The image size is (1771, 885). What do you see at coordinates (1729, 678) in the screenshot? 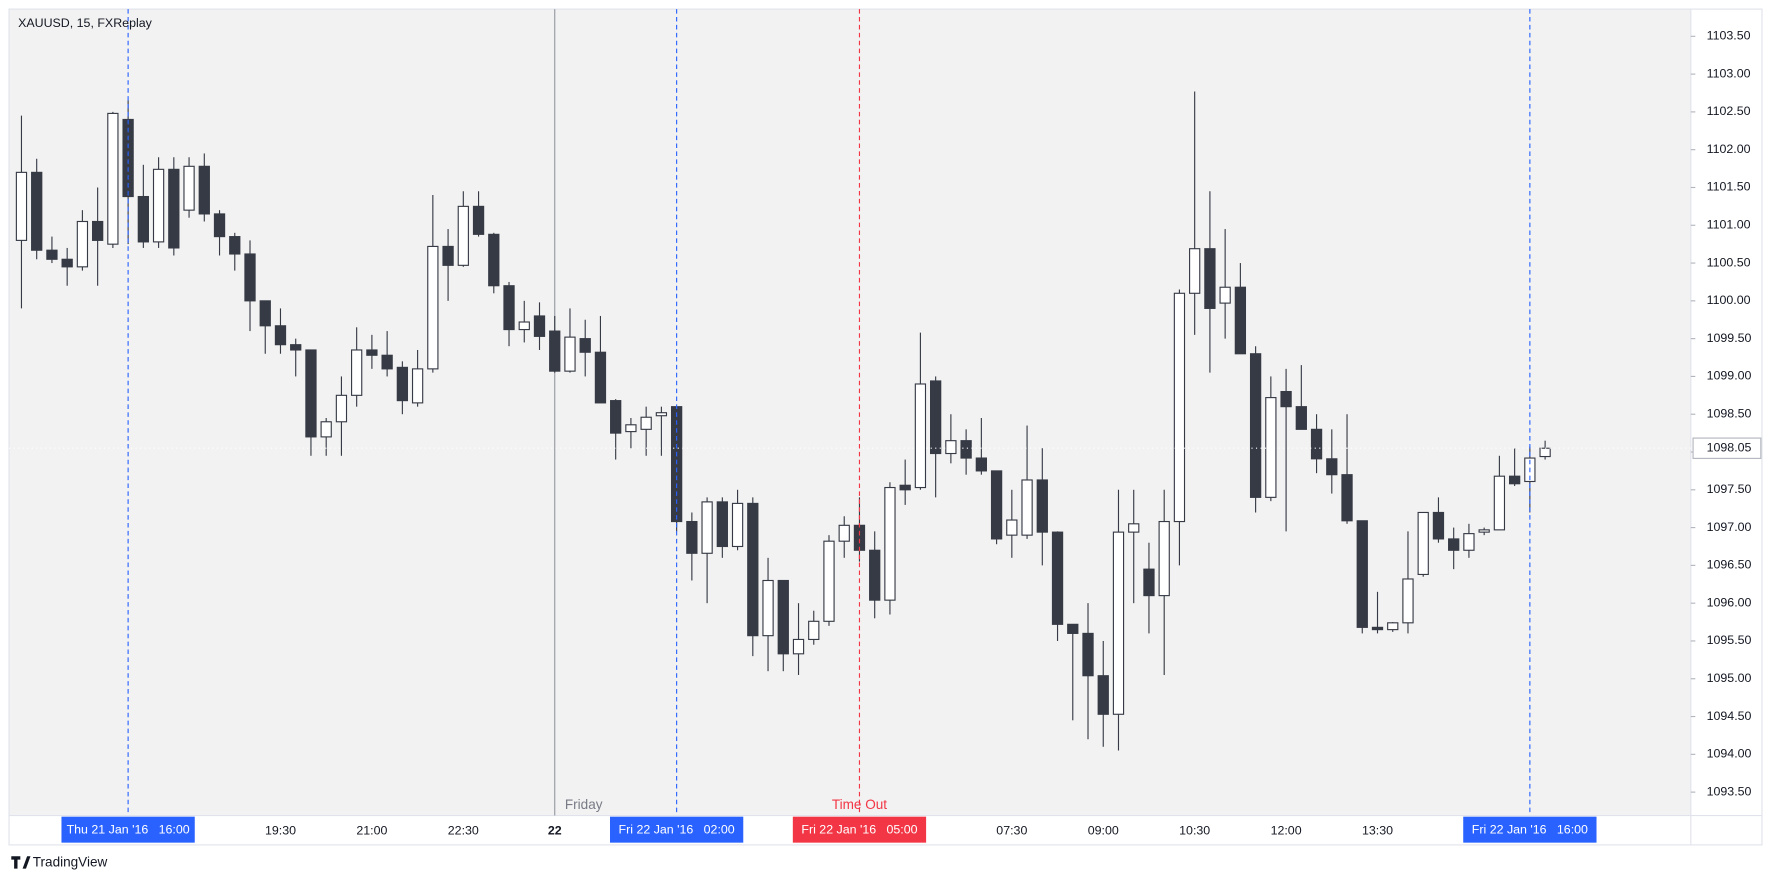
I see `y-tick-label: 1095.00` at bounding box center [1729, 678].